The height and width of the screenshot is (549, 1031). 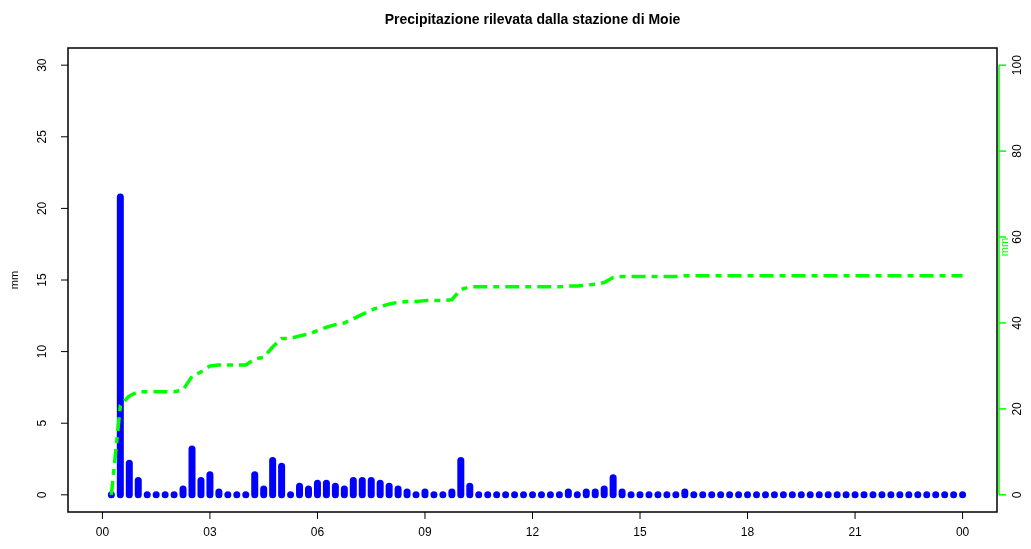 What do you see at coordinates (1017, 237) in the screenshot?
I see `y2-tick-label: 60` at bounding box center [1017, 237].